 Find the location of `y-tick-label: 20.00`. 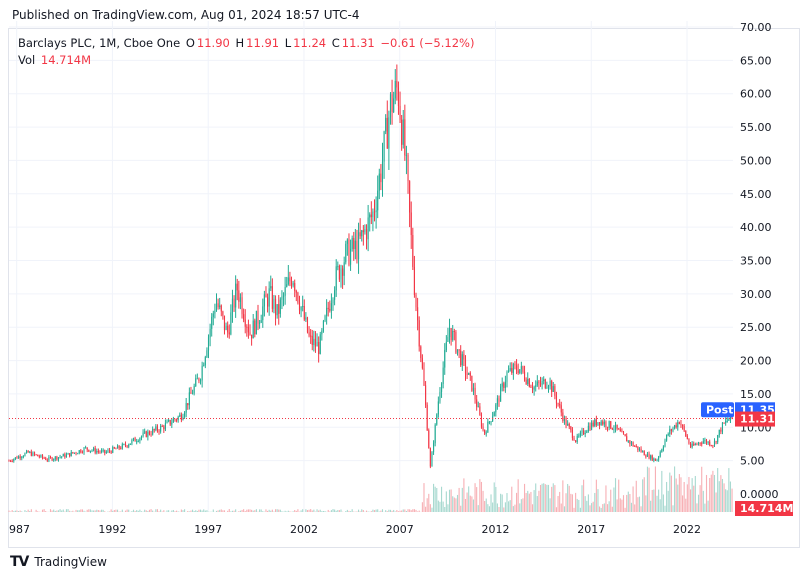

y-tick-label: 20.00 is located at coordinates (756, 361).